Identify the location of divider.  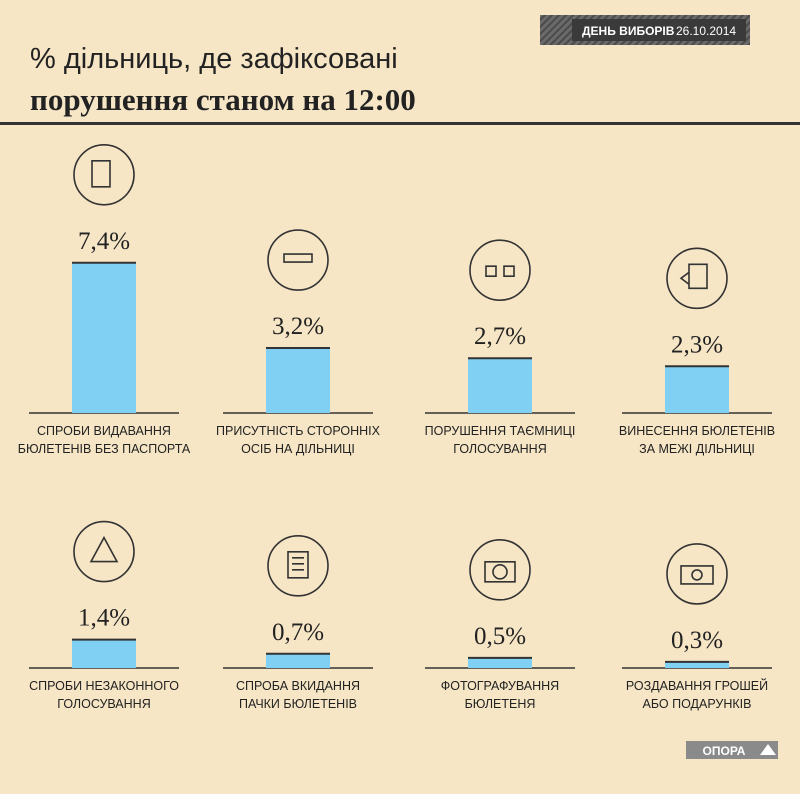
(400, 123).